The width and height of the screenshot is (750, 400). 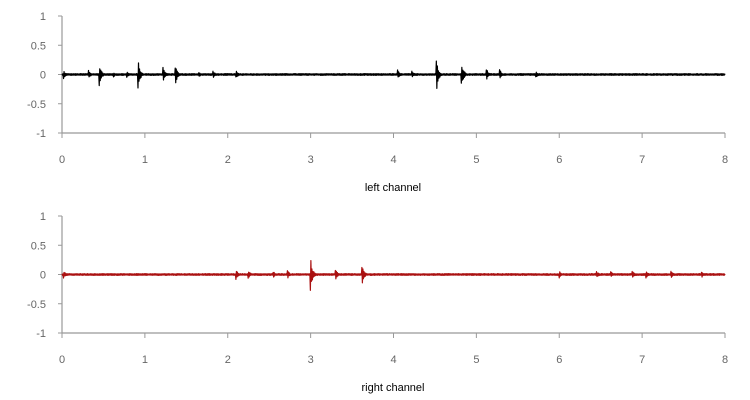 I want to click on x-axis-title: left channel, so click(x=393, y=188).